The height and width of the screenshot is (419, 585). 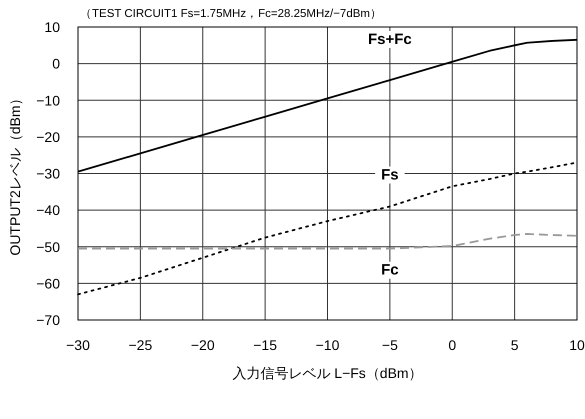 I want to click on y-axis-title: OUTPUT2レベル（dBm）, so click(x=15, y=173).